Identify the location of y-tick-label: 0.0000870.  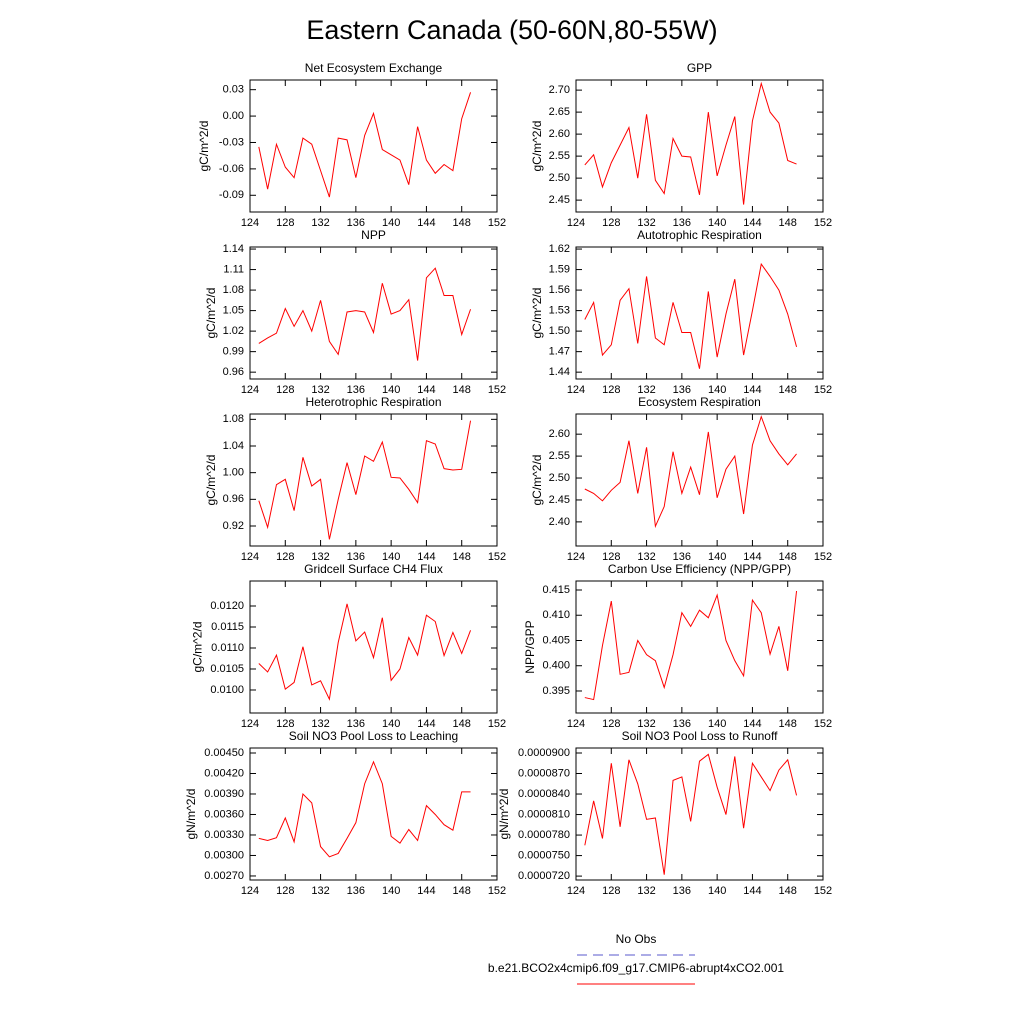
(544, 773).